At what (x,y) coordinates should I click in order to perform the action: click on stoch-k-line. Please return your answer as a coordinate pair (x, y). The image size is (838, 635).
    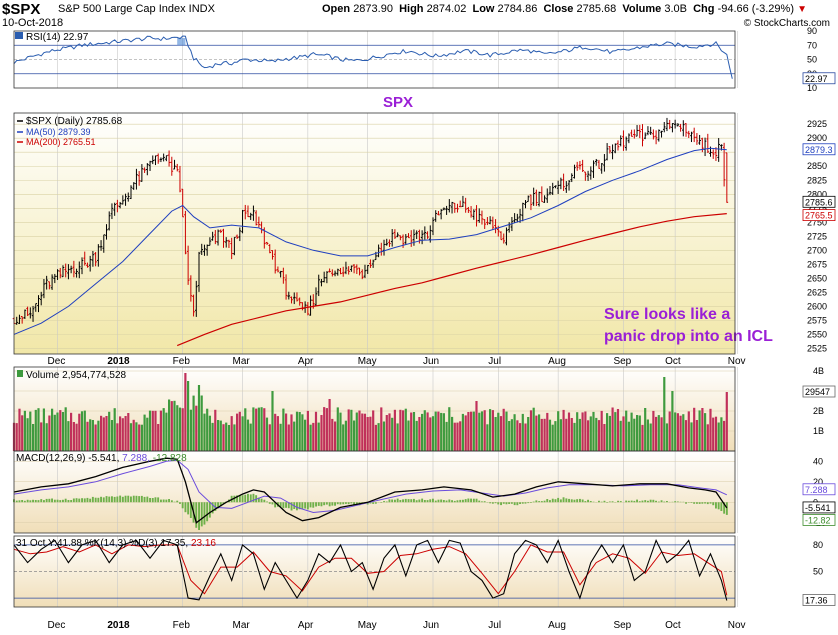
    Looking at the image, I should click on (370, 569).